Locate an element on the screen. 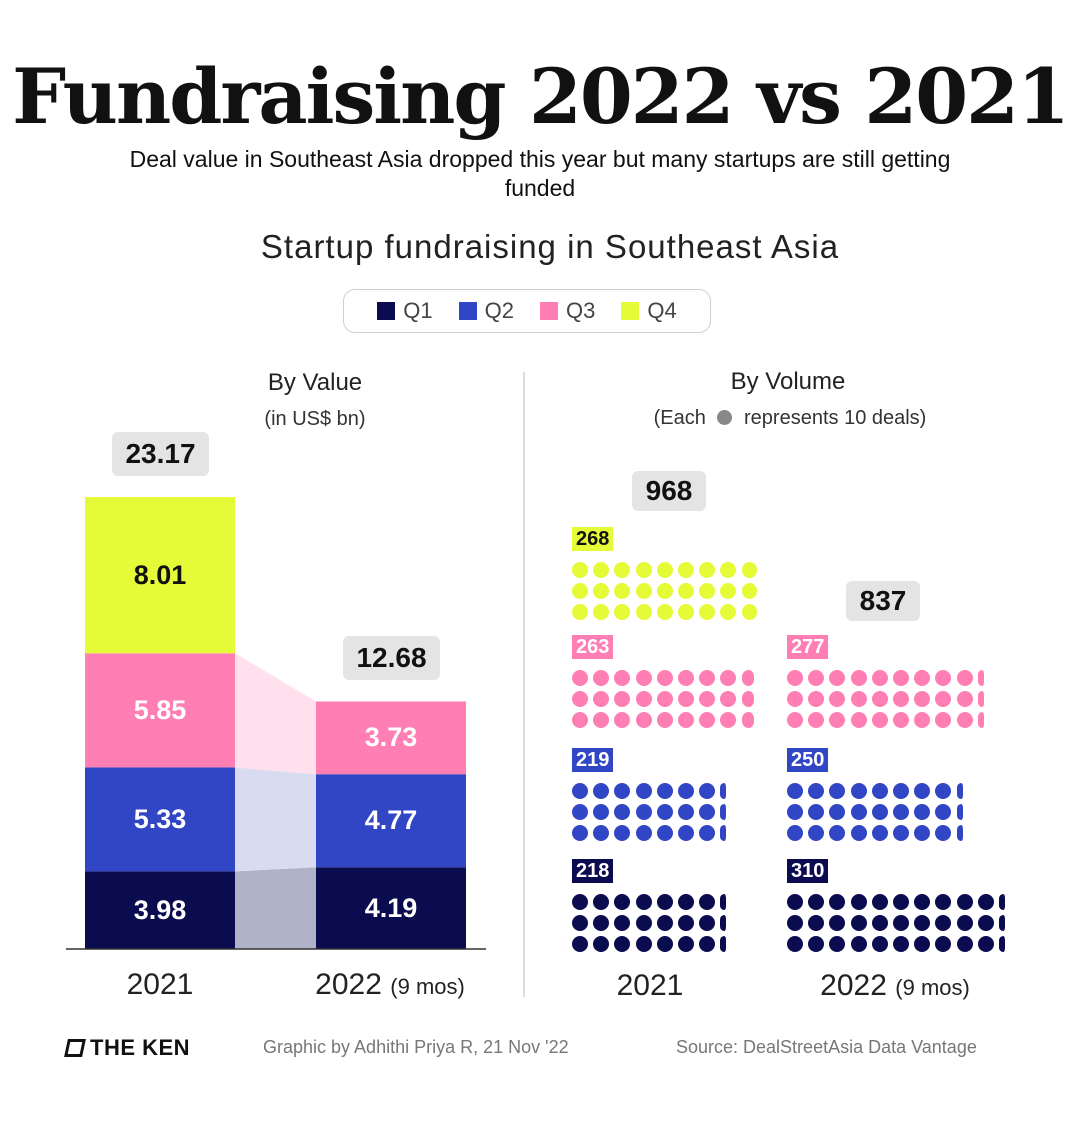 The height and width of the screenshot is (1129, 1080). connector-q2 is located at coordinates (275, 819).